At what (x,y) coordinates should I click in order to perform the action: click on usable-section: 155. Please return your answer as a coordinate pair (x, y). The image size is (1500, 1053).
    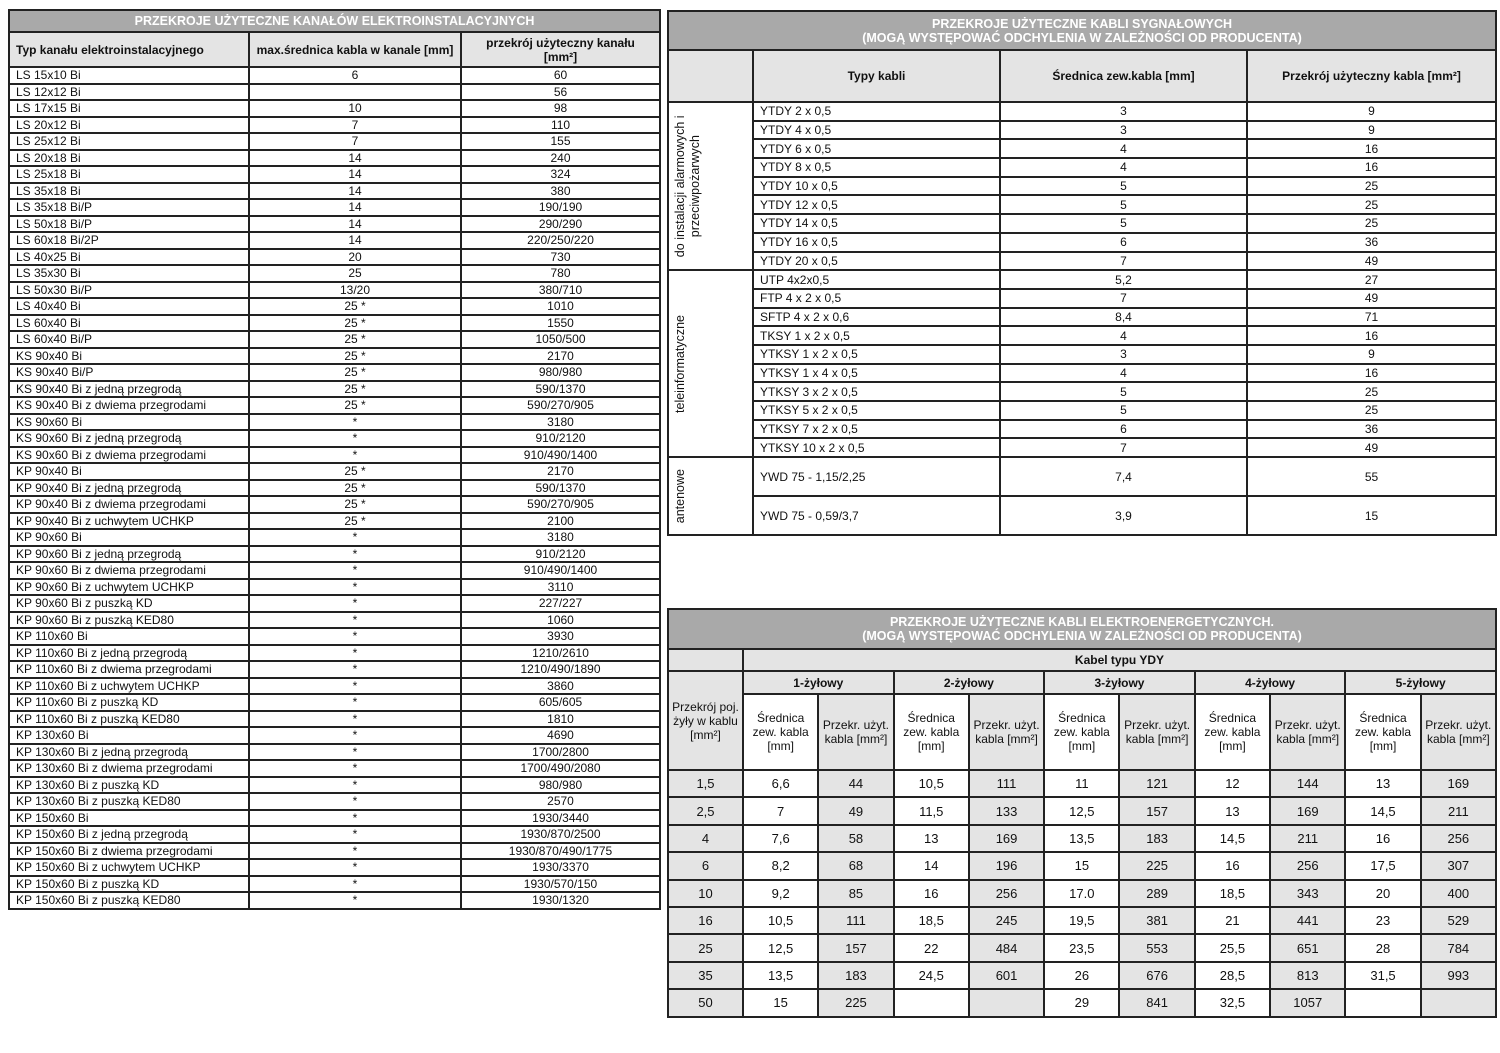
    Looking at the image, I should click on (560, 141).